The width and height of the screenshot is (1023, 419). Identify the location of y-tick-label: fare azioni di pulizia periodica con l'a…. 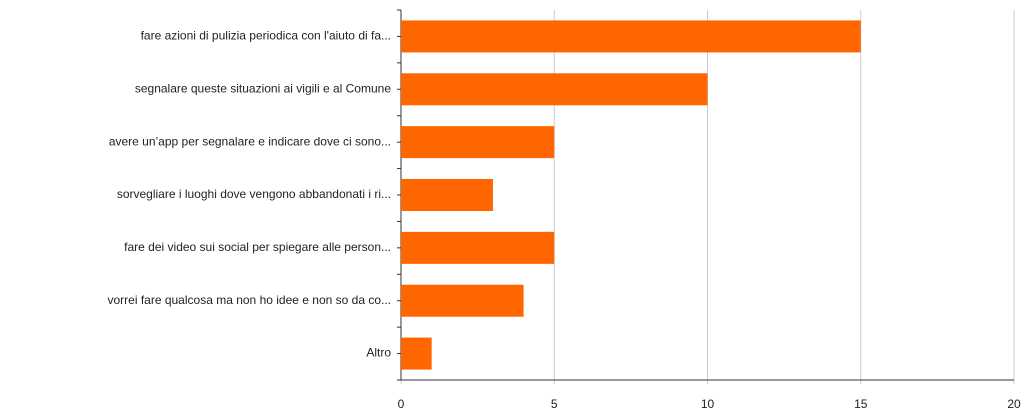
(266, 36).